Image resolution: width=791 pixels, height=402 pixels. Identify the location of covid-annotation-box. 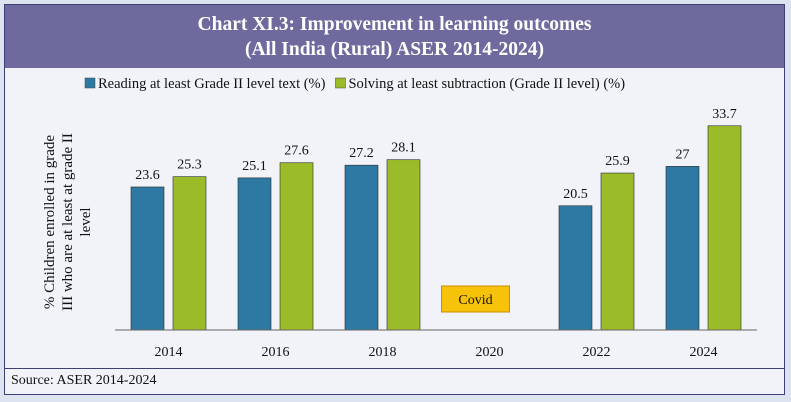
(475, 299).